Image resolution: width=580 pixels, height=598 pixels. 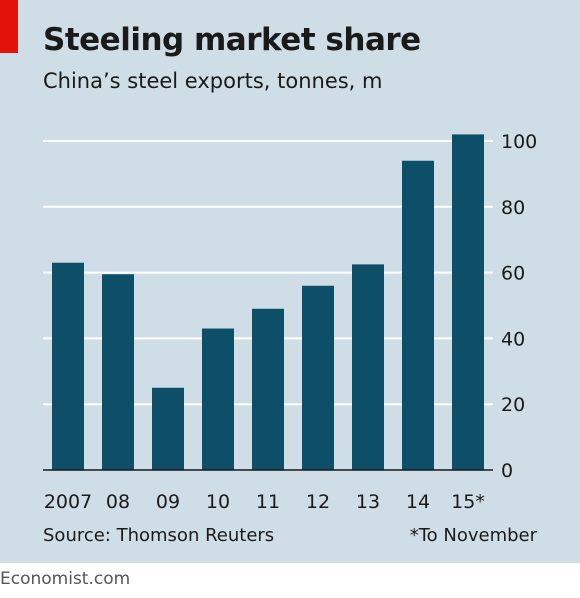 What do you see at coordinates (418, 502) in the screenshot?
I see `x-tick-label: 14` at bounding box center [418, 502].